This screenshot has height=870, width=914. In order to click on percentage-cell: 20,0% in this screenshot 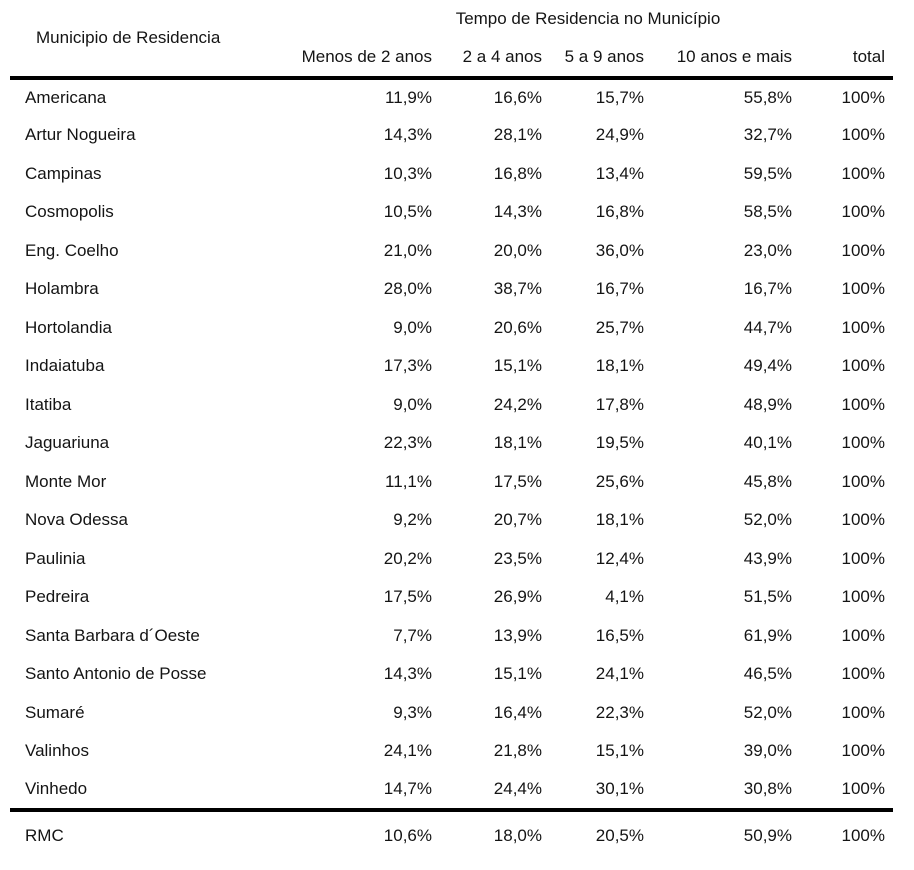, I will do `click(517, 250)`.